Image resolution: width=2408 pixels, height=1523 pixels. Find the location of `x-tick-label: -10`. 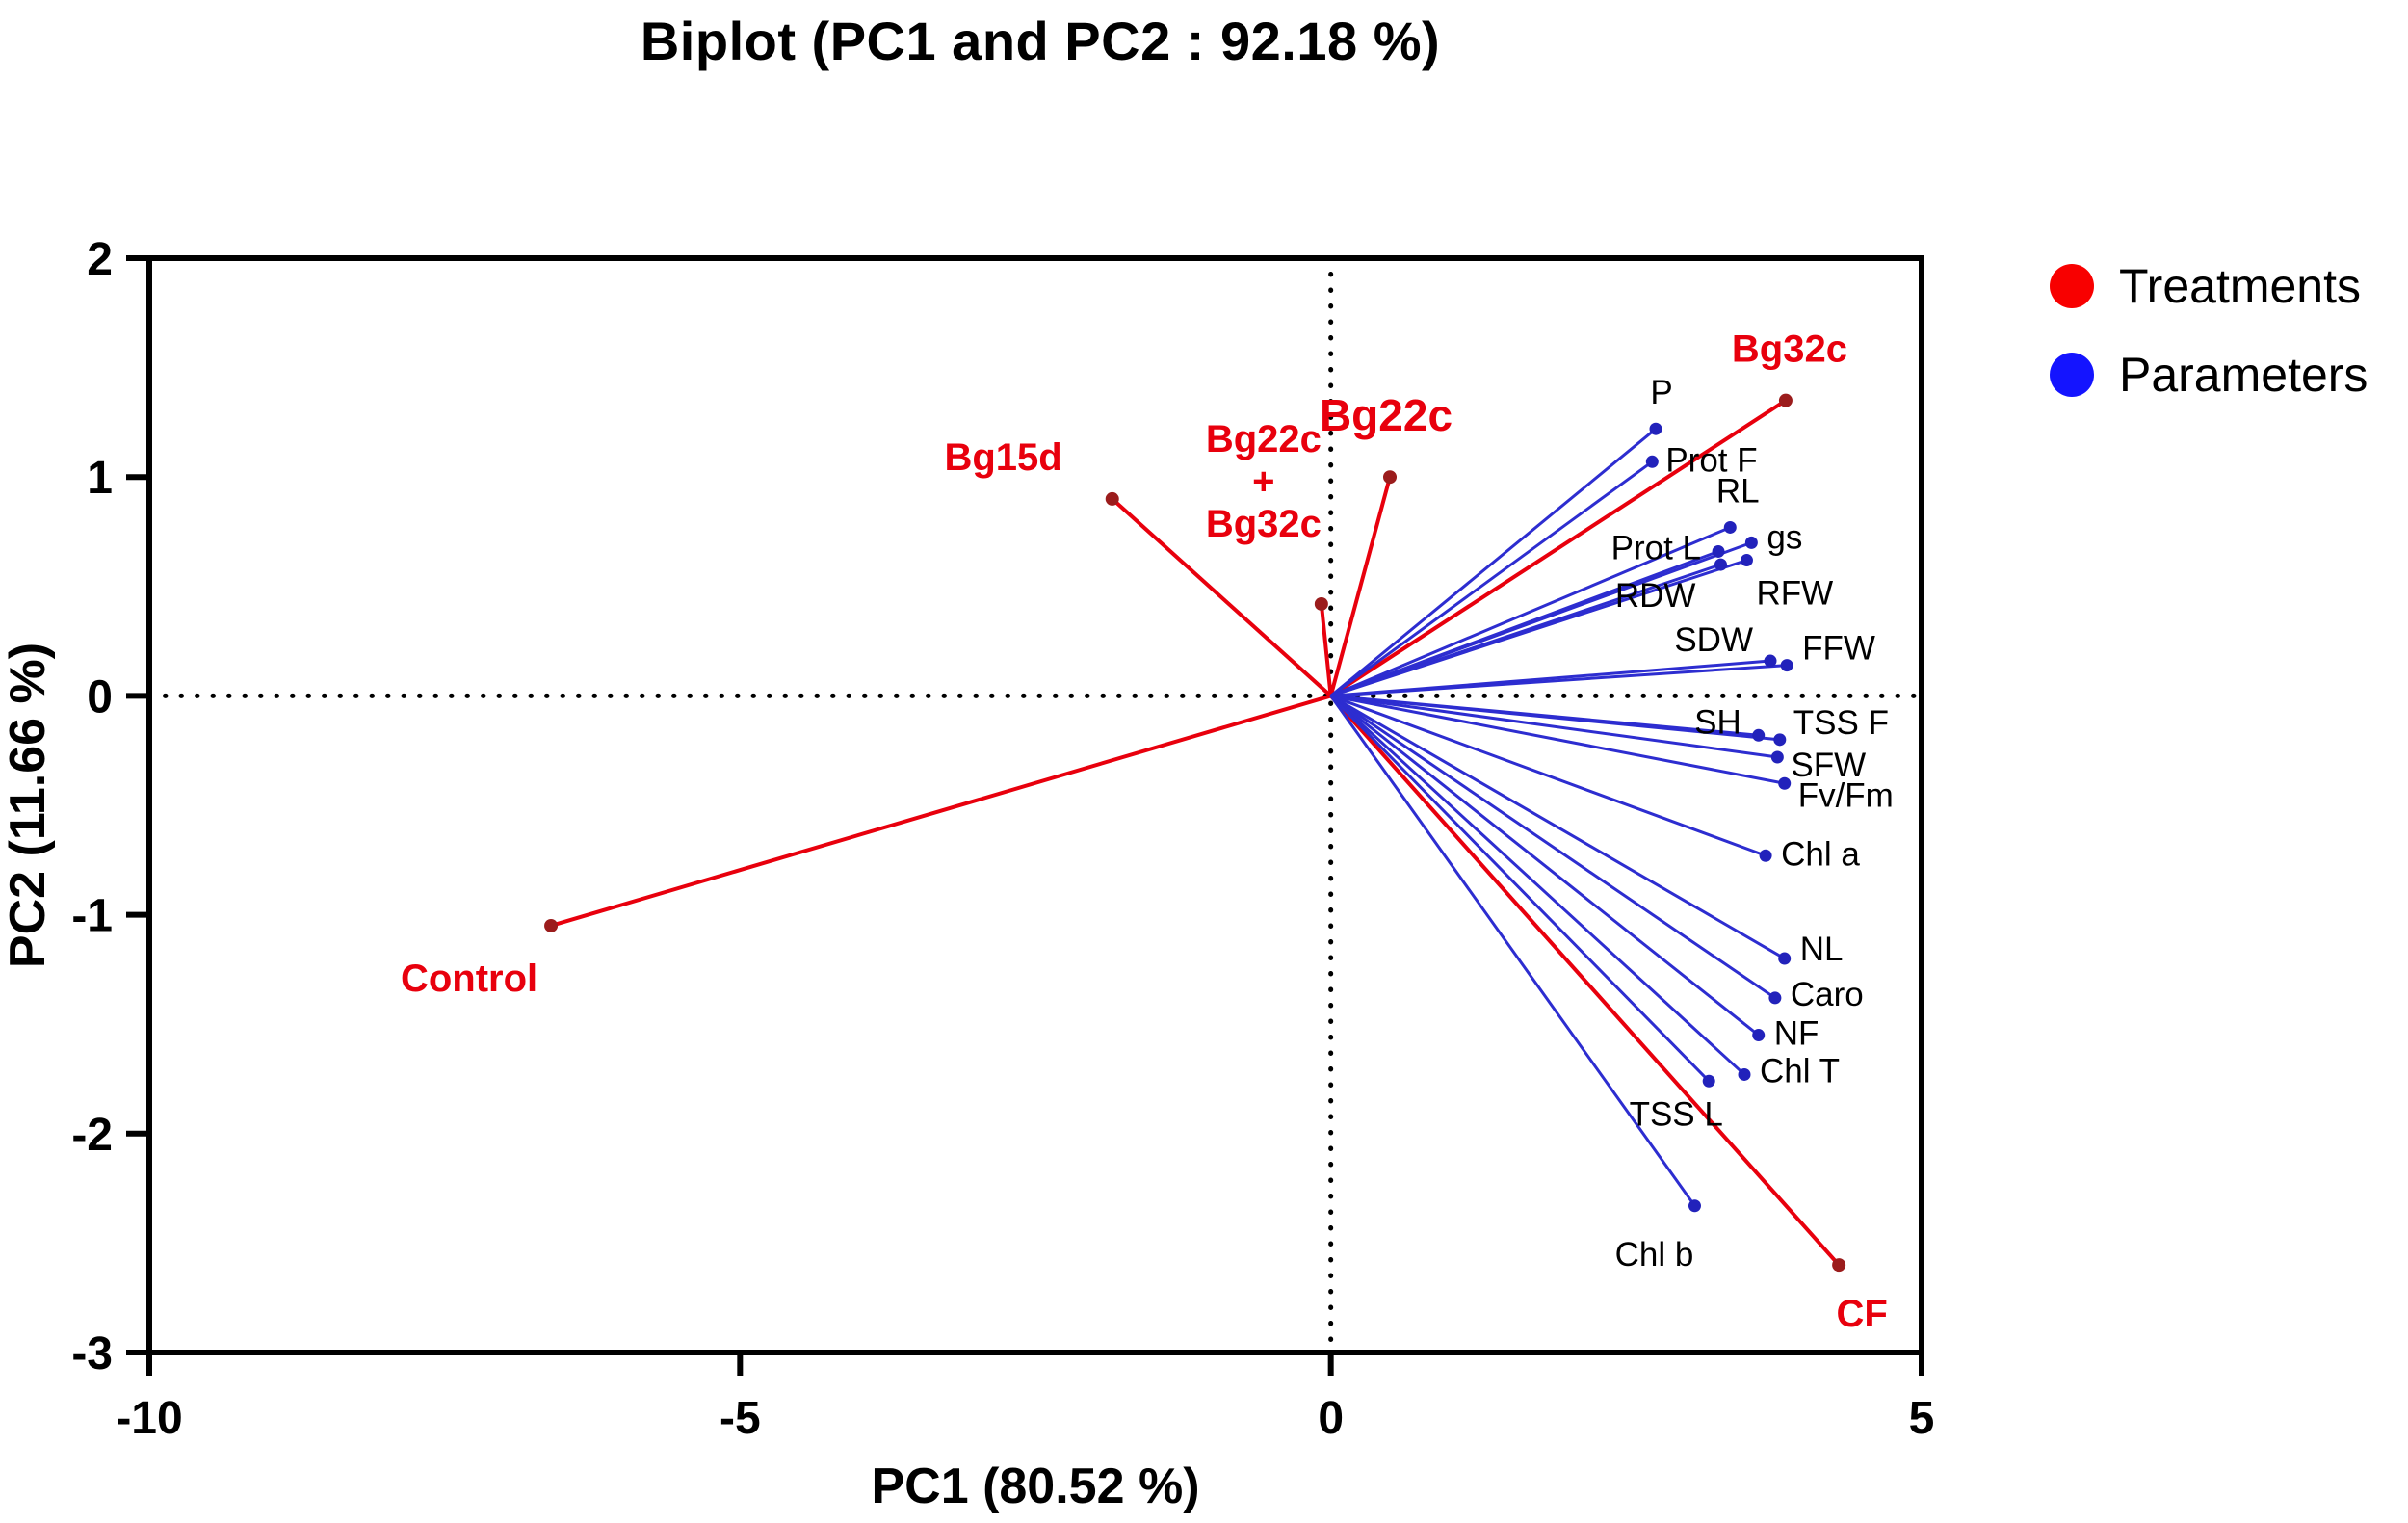

x-tick-label: -10 is located at coordinates (149, 1418).